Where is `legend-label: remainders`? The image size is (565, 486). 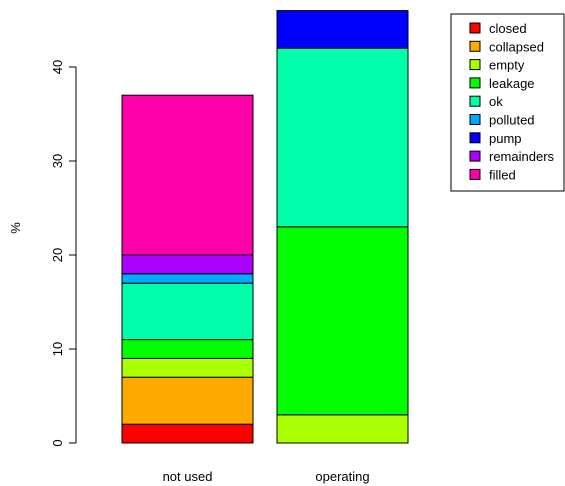
legend-label: remainders is located at coordinates (522, 156).